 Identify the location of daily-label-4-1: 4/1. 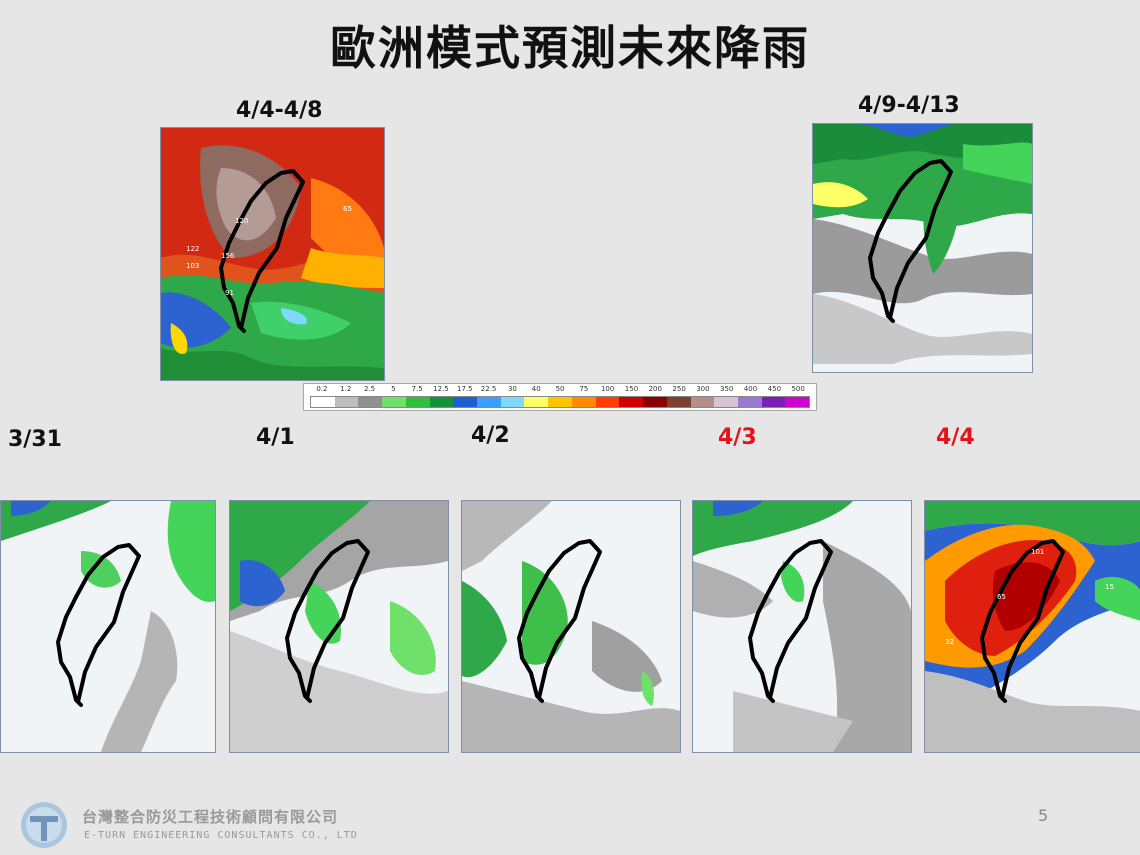
(275, 437).